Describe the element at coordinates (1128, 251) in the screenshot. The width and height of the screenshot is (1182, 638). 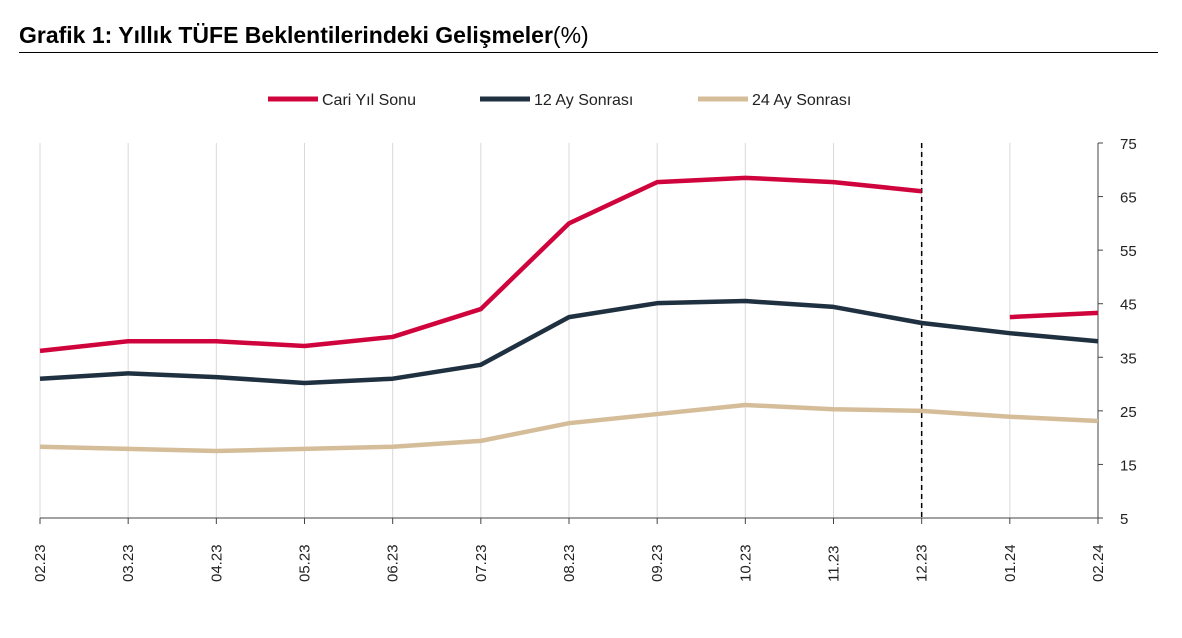
I see `y-tick-label: 55` at that location.